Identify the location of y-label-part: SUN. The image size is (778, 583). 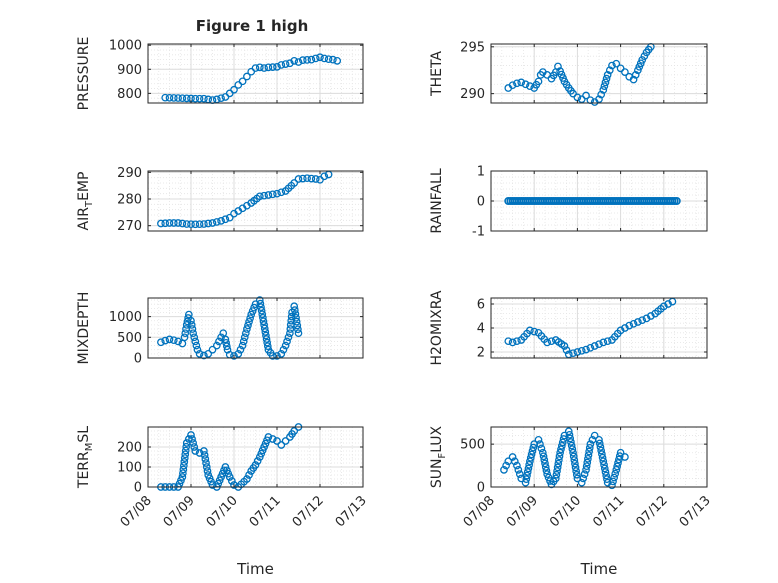
(437, 474).